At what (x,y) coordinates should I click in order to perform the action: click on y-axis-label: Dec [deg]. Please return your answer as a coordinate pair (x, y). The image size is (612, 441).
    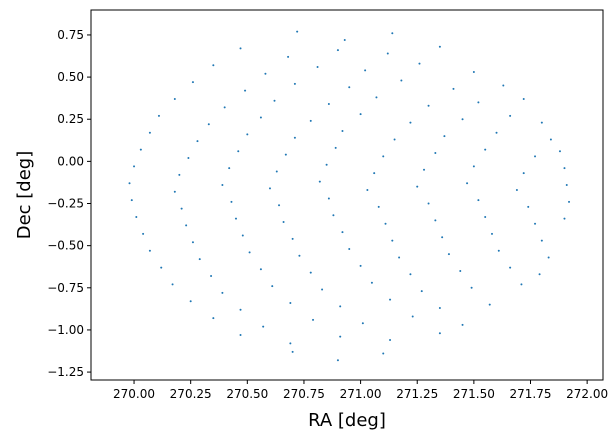
    Looking at the image, I should click on (24, 195).